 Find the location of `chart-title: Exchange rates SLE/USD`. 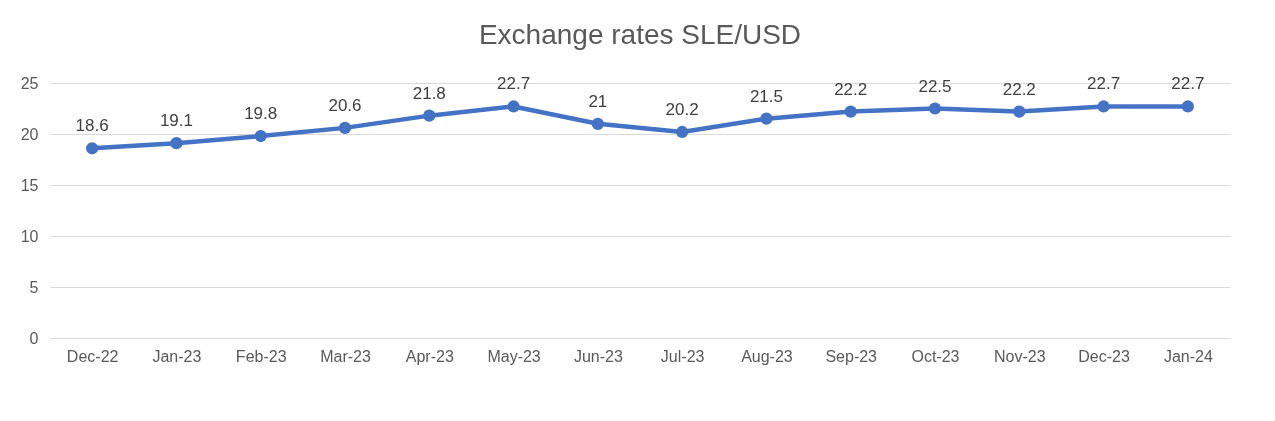

chart-title: Exchange rates SLE/USD is located at coordinates (640, 34).